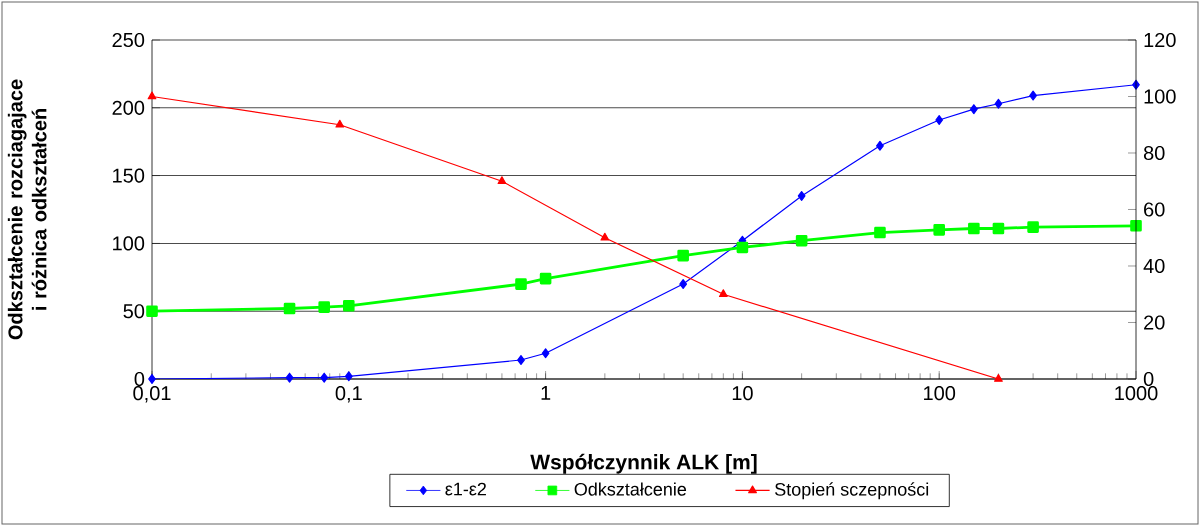 This screenshot has width=1200, height=526. What do you see at coordinates (1154, 209) in the screenshot?
I see `y2-tick-label: 60` at bounding box center [1154, 209].